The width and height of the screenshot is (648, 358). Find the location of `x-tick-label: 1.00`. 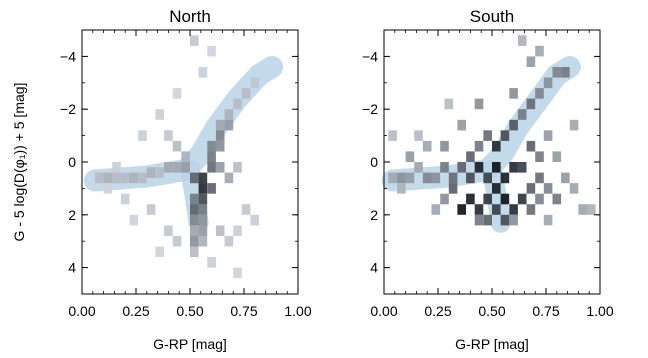

x-tick-label: 1.00 is located at coordinates (599, 311).